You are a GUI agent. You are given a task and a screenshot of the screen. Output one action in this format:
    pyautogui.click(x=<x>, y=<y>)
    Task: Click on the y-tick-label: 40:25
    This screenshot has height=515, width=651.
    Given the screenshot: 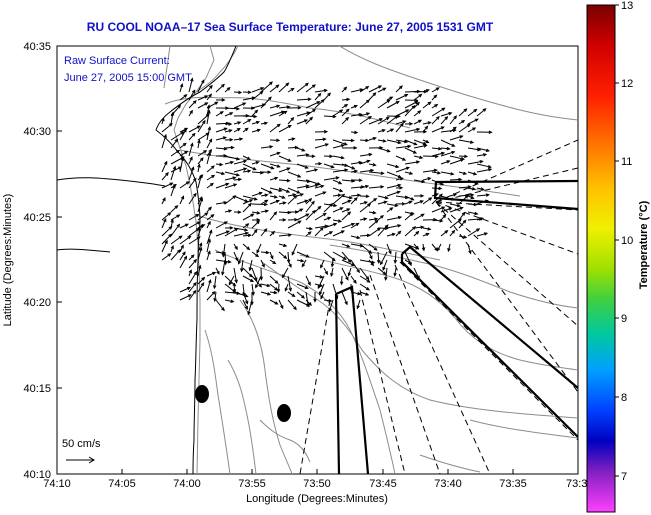 What is the action you would take?
    pyautogui.click(x=37, y=218)
    